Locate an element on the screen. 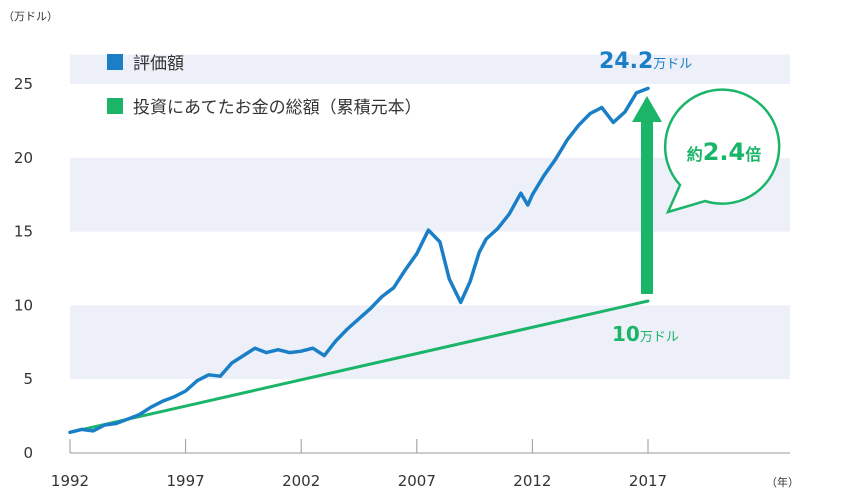  x-tick-label: 2007 is located at coordinates (417, 481).